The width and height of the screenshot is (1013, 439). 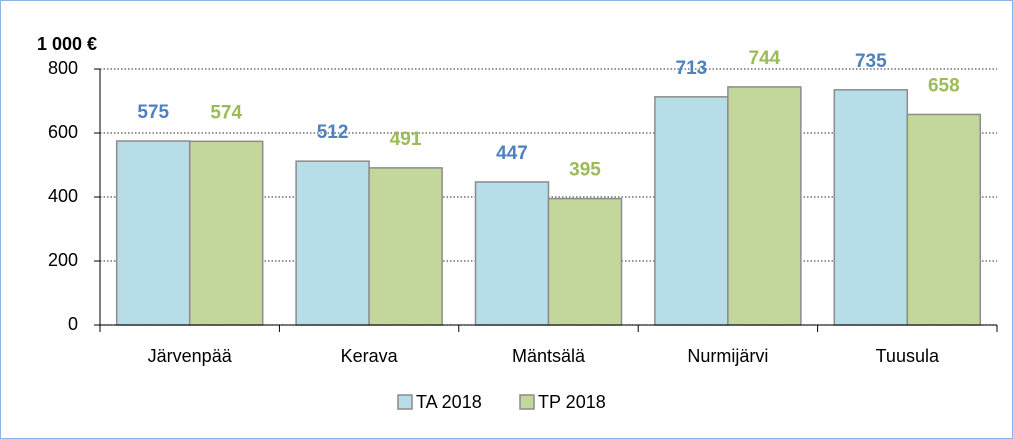 I want to click on x-tick-label: Nurmijärvi, so click(x=727, y=356).